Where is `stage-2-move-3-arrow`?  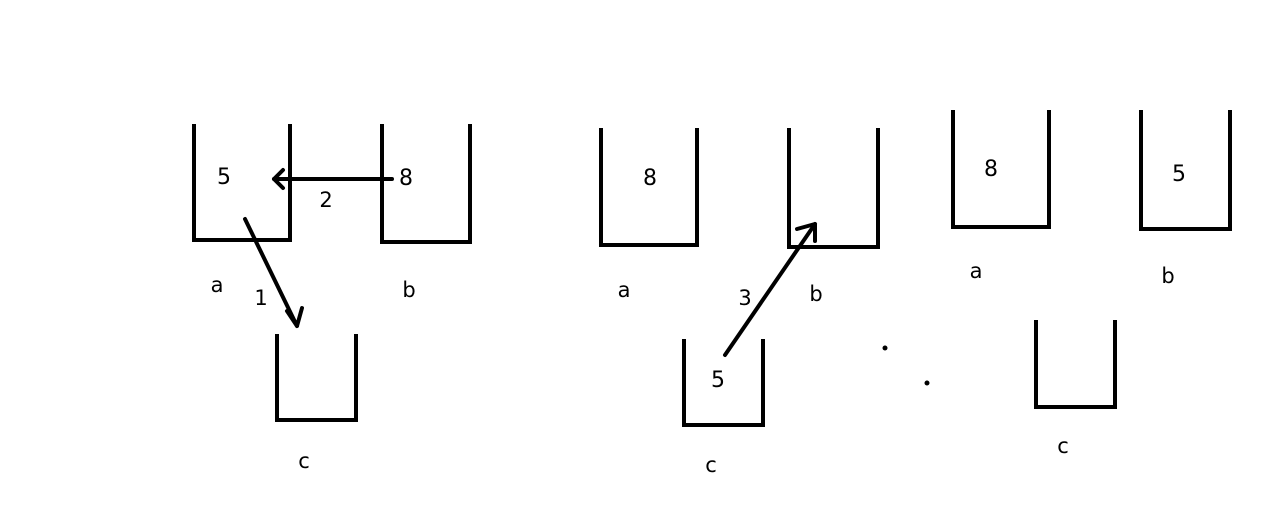 stage-2-move-3-arrow is located at coordinates (770, 289).